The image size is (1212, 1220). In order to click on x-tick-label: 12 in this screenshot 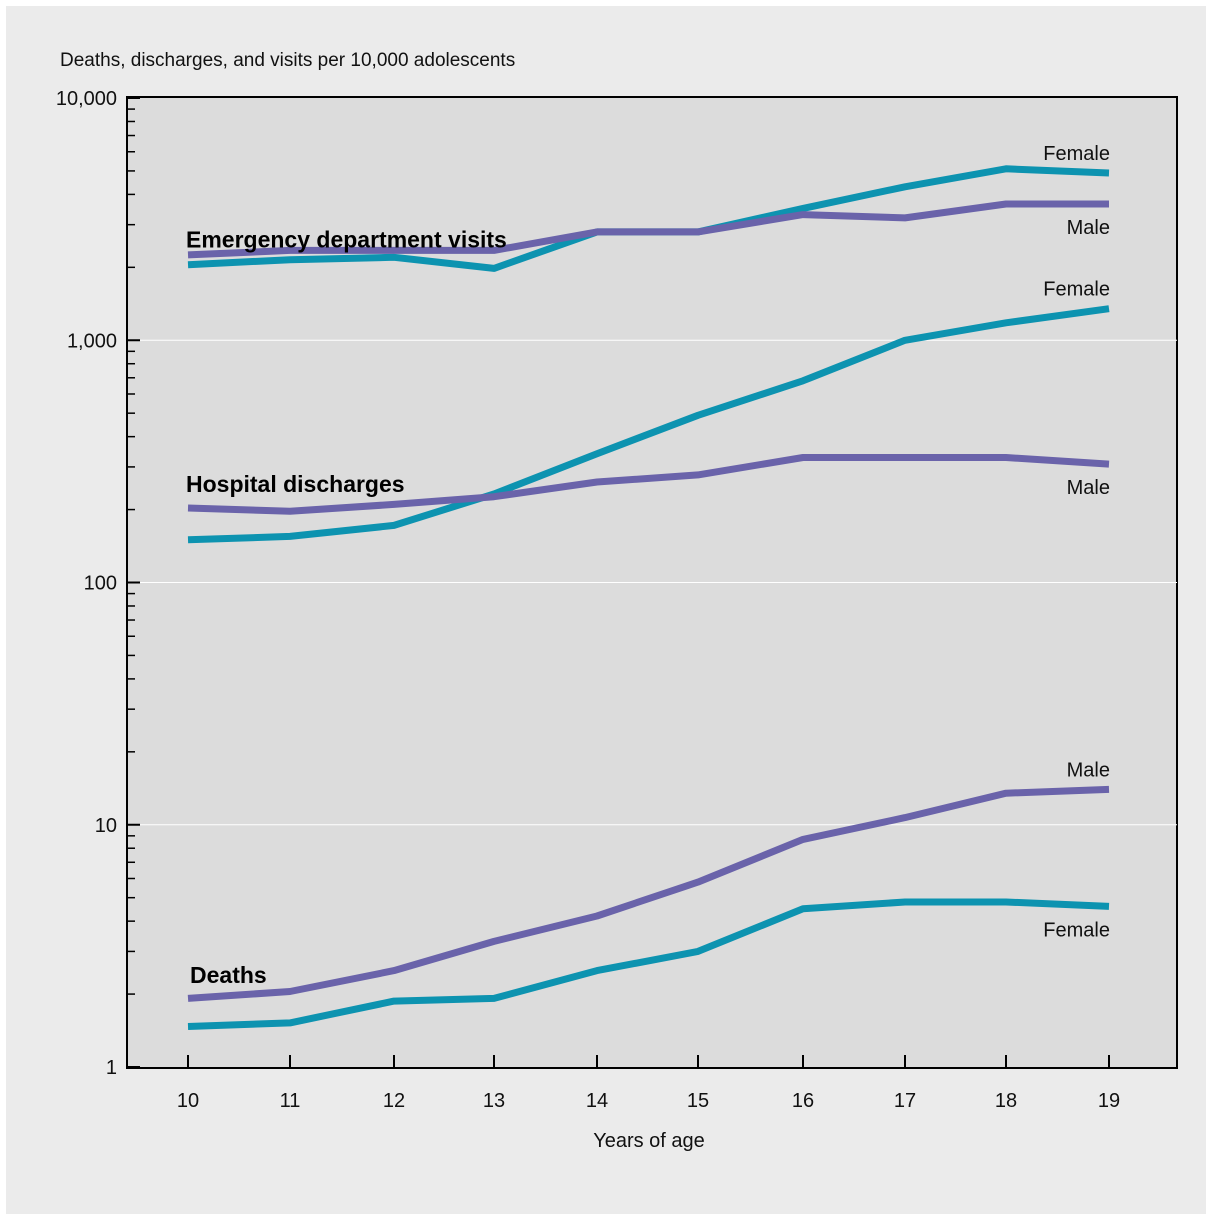, I will do `click(394, 1101)`.